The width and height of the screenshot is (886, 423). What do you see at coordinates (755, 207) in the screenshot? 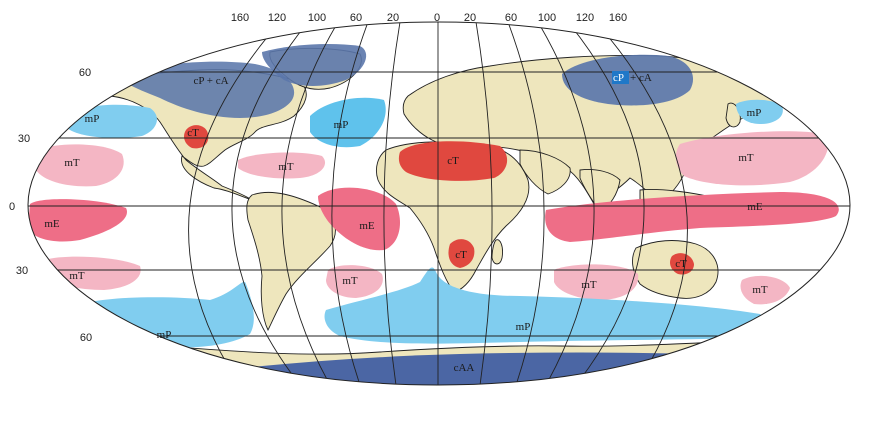
I see `label-me-indo-pacific: mE` at bounding box center [755, 207].